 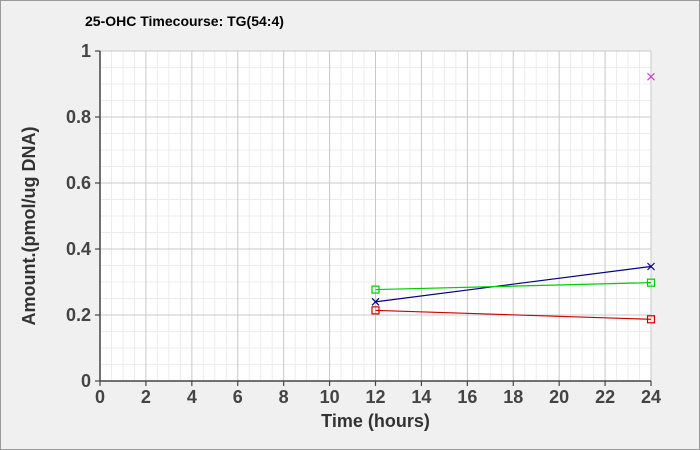 What do you see at coordinates (513, 397) in the screenshot?
I see `x-tick-label: 18` at bounding box center [513, 397].